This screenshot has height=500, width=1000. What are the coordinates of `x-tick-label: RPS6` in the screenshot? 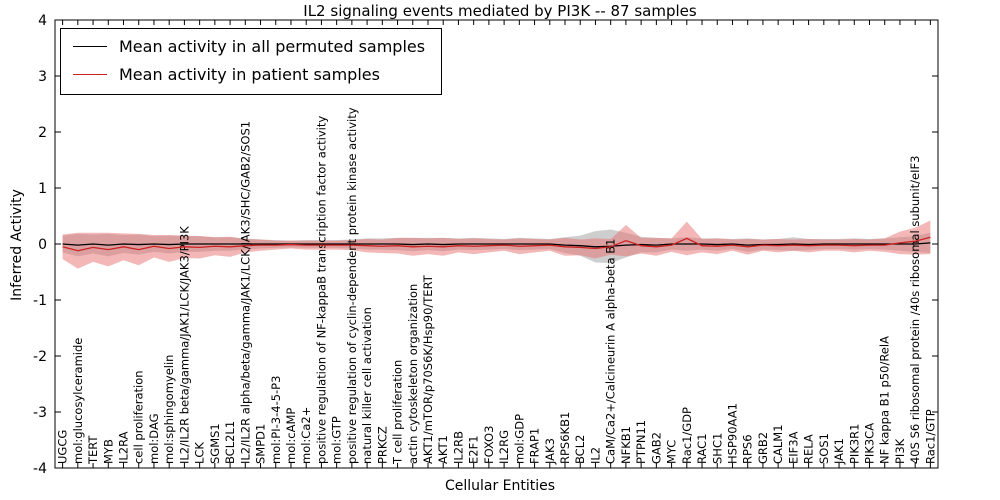 It's located at (748, 449).